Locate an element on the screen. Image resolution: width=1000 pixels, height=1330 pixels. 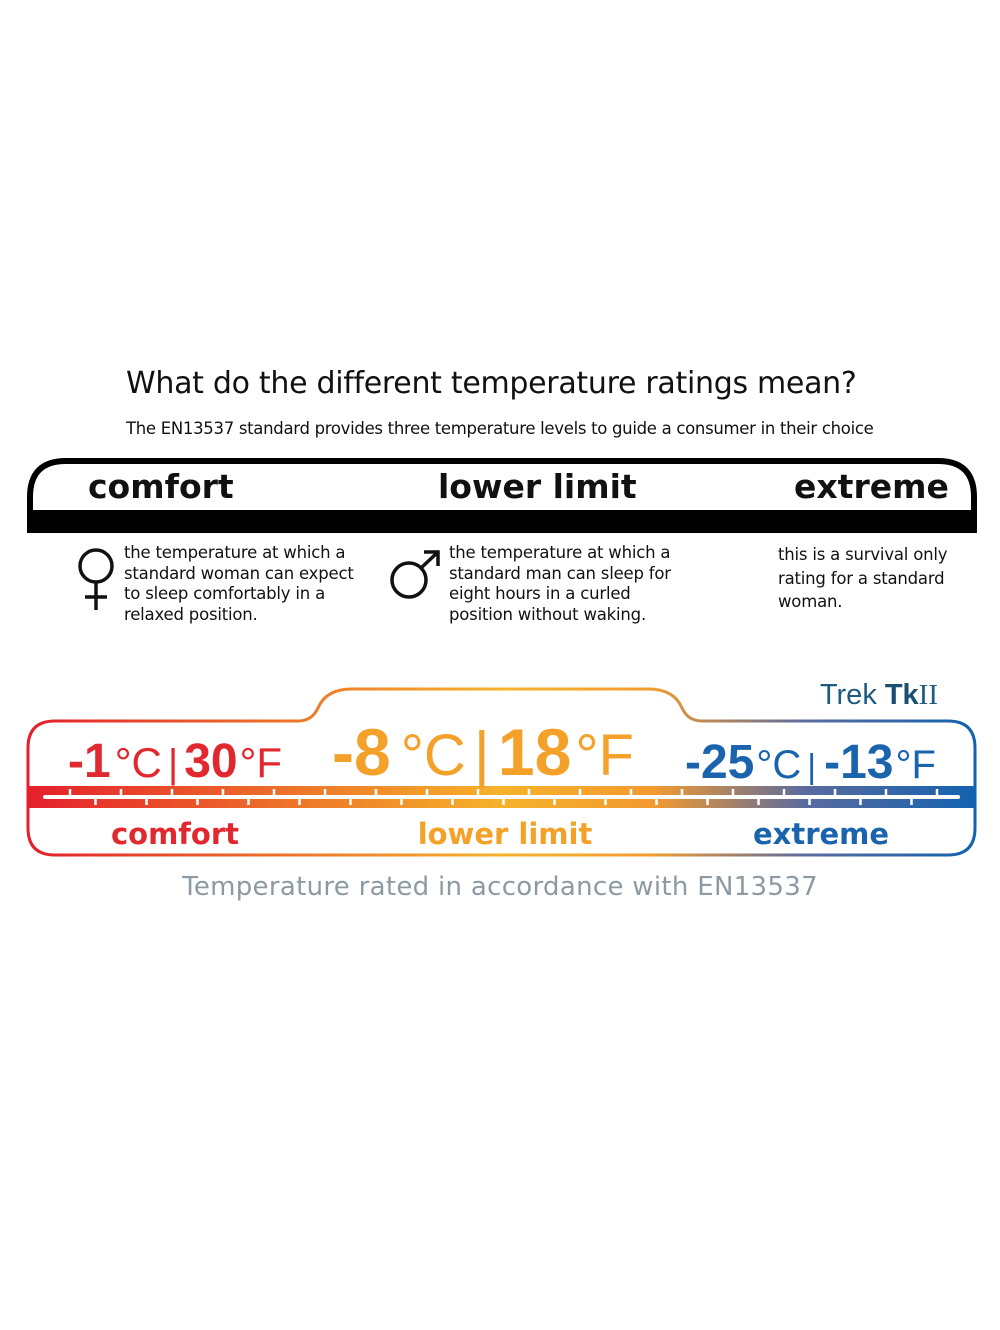
gauge-outline is located at coordinates (501, 772).